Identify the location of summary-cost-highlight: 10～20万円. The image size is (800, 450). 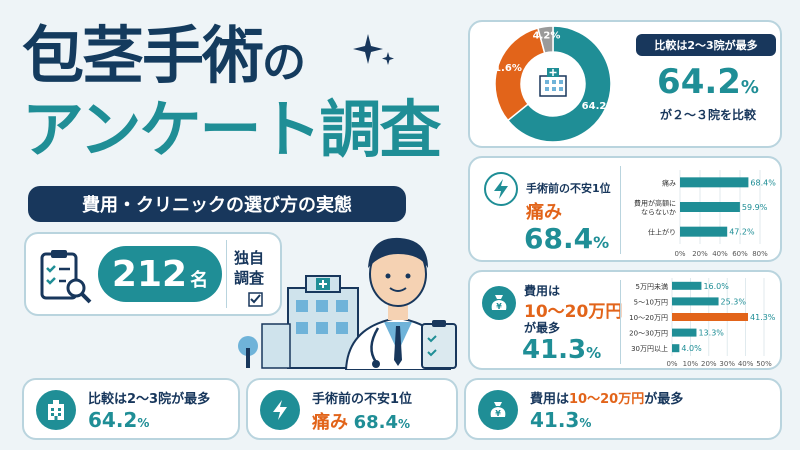
(607, 399).